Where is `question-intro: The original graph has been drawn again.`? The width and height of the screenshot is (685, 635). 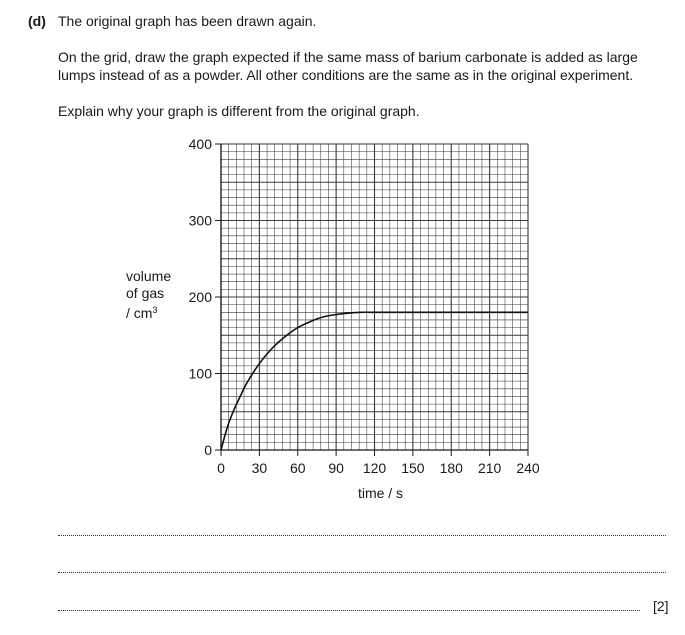
question-intro: The original graph has been drawn again. is located at coordinates (187, 21).